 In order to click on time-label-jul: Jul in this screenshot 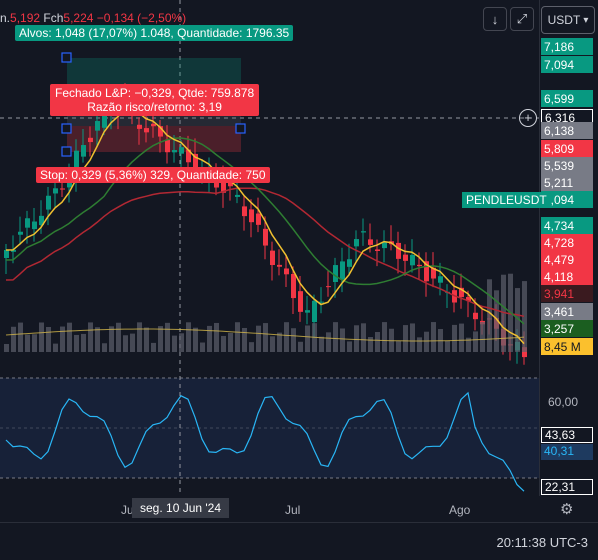, I will do `click(293, 510)`.